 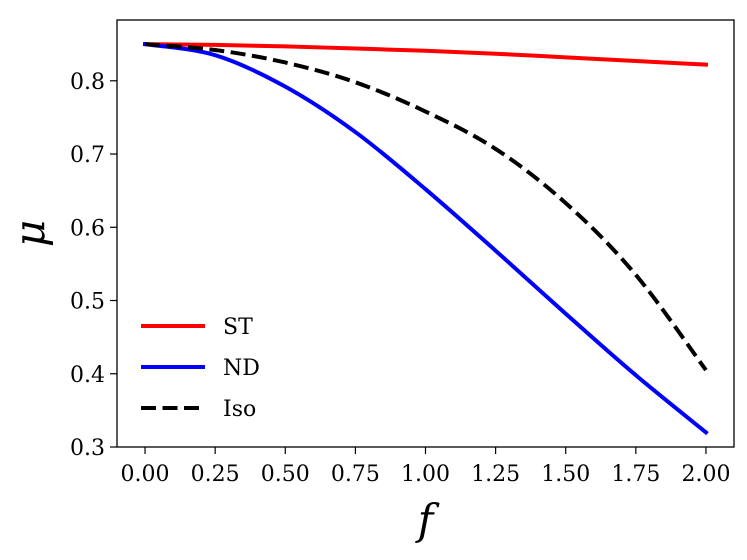 I want to click on x-tick-label: 1.25, so click(x=495, y=474).